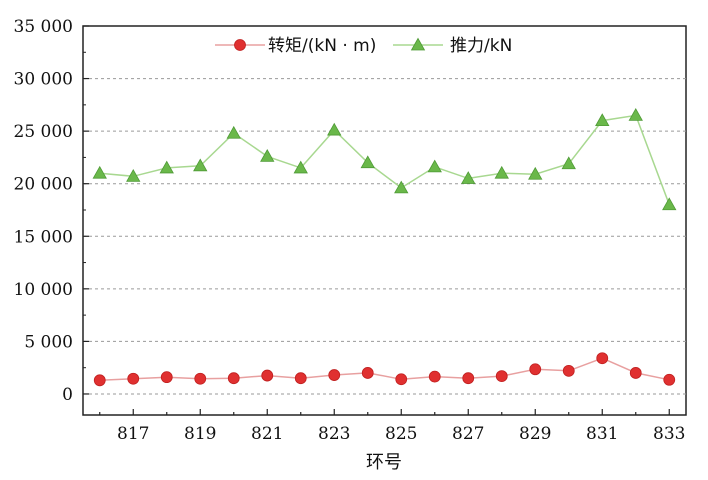 This screenshot has width=708, height=480. What do you see at coordinates (48, 342) in the screenshot?
I see `y-tick-label: 5 000` at bounding box center [48, 342].